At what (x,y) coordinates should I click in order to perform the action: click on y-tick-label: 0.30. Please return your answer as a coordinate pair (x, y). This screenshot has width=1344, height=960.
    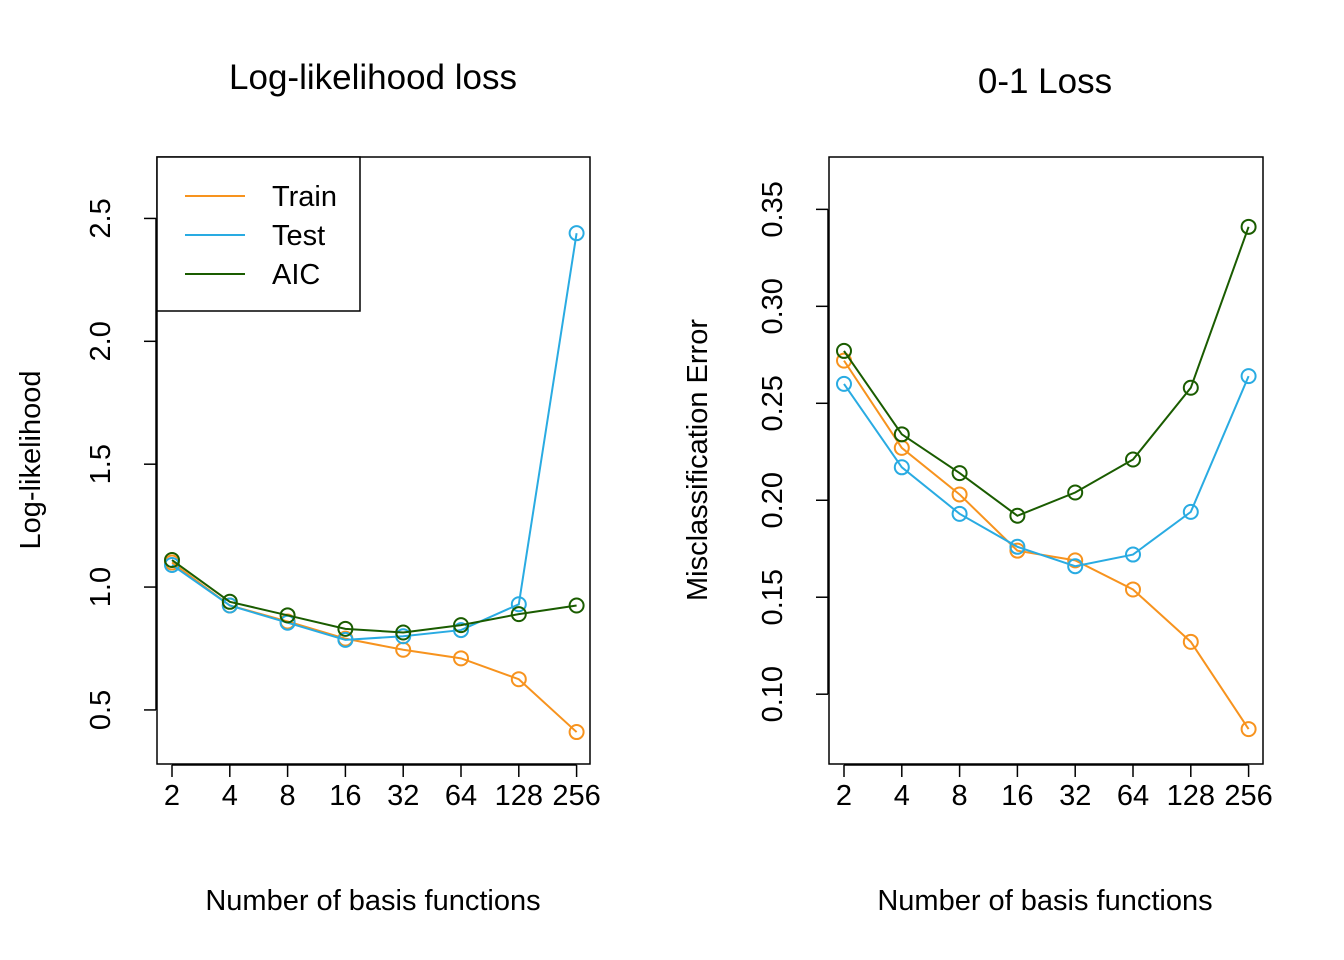
    Looking at the image, I should click on (773, 306).